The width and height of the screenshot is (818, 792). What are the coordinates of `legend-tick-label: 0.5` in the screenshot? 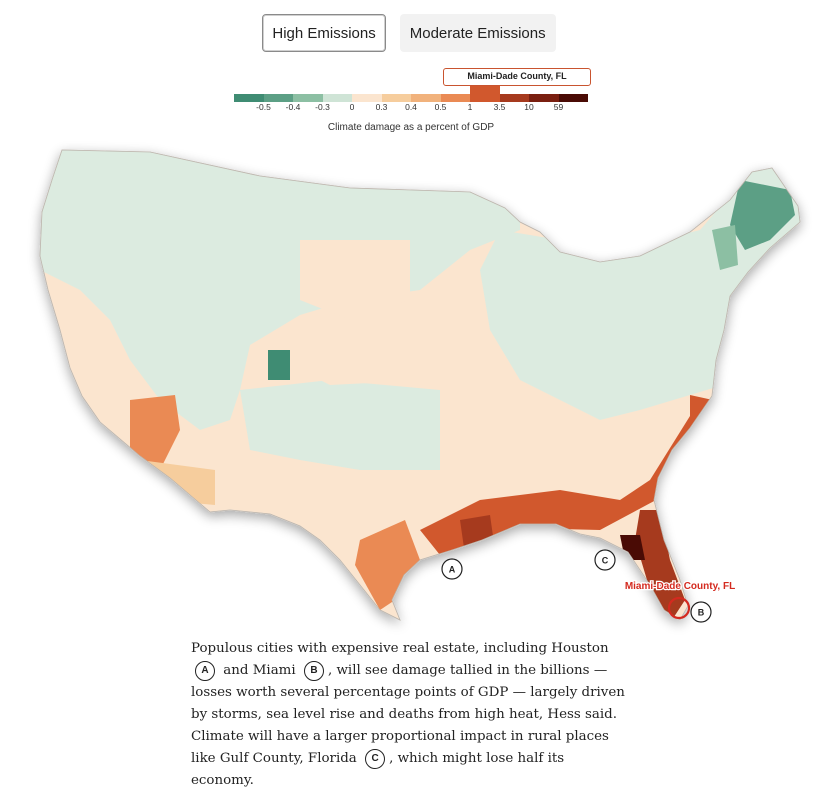 It's located at (440, 107).